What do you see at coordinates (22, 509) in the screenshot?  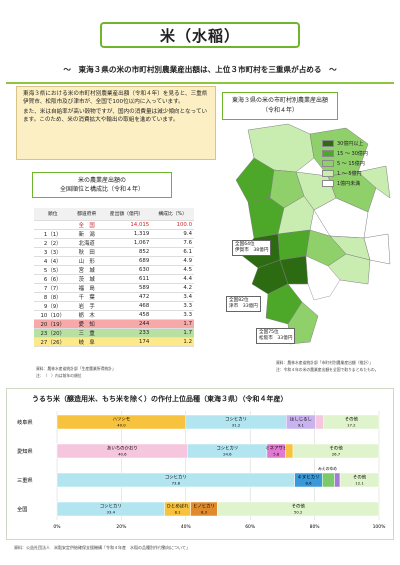 I see `chart-category-label: 全国` at bounding box center [22, 509].